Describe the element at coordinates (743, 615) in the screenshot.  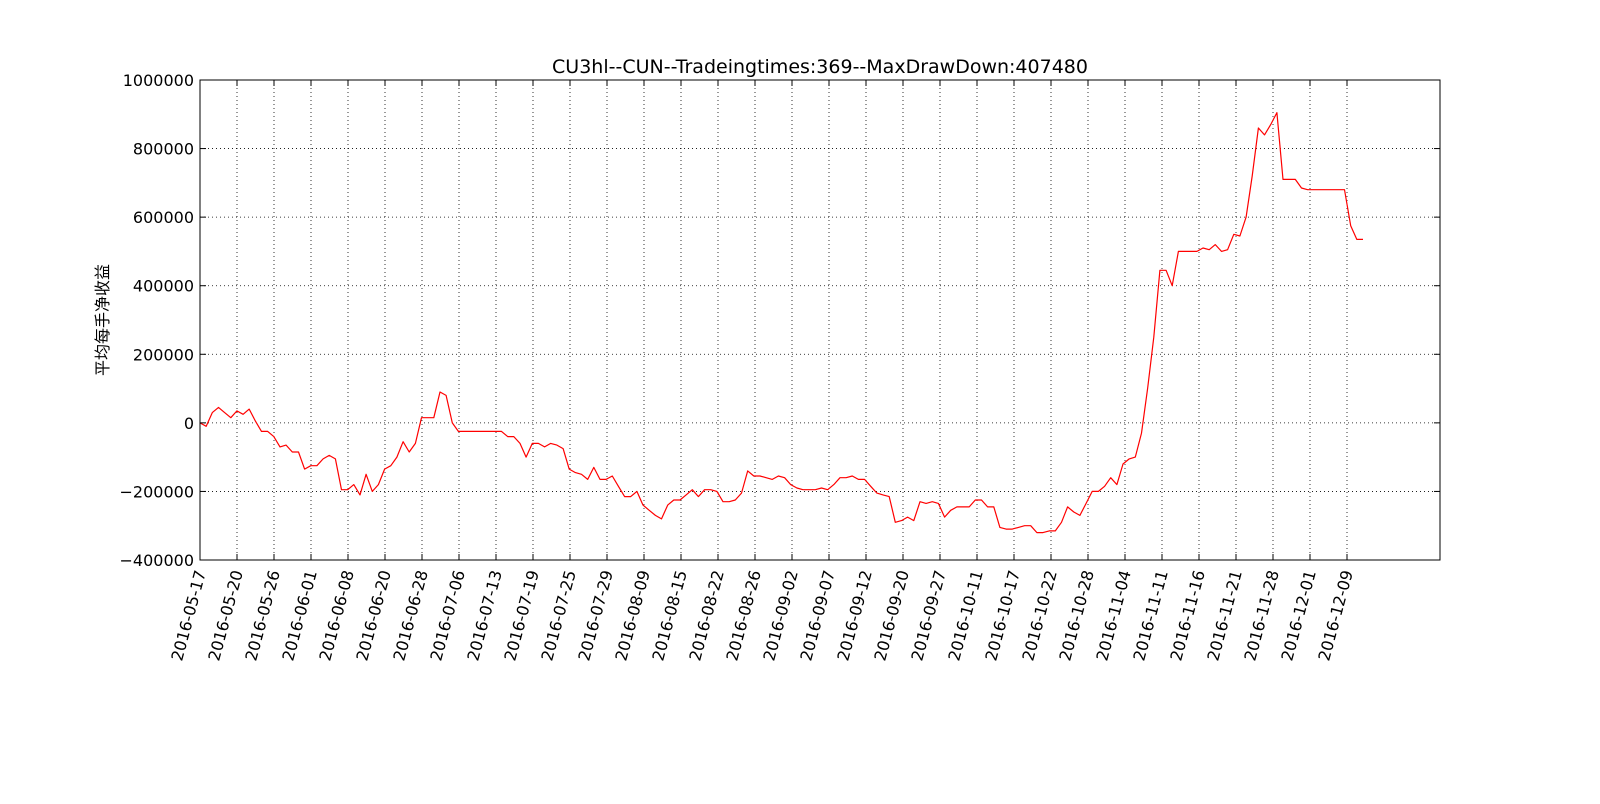
I see `x-tick-label: 2016-08-26` at that location.